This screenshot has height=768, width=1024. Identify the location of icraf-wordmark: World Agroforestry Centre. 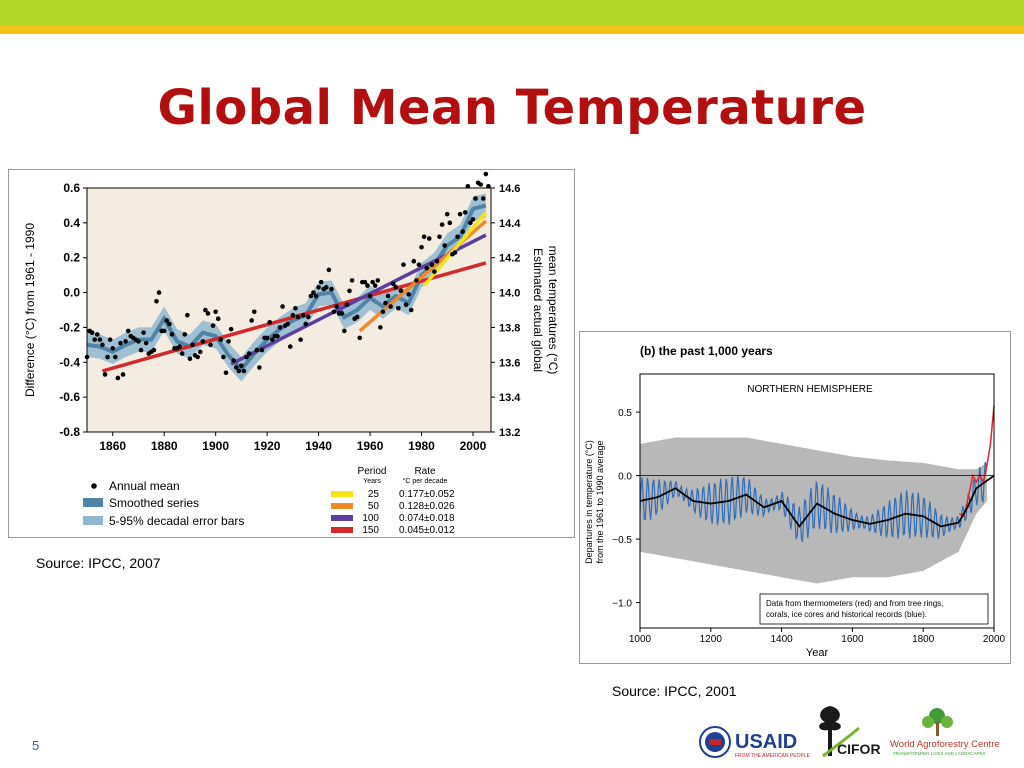
(945, 744).